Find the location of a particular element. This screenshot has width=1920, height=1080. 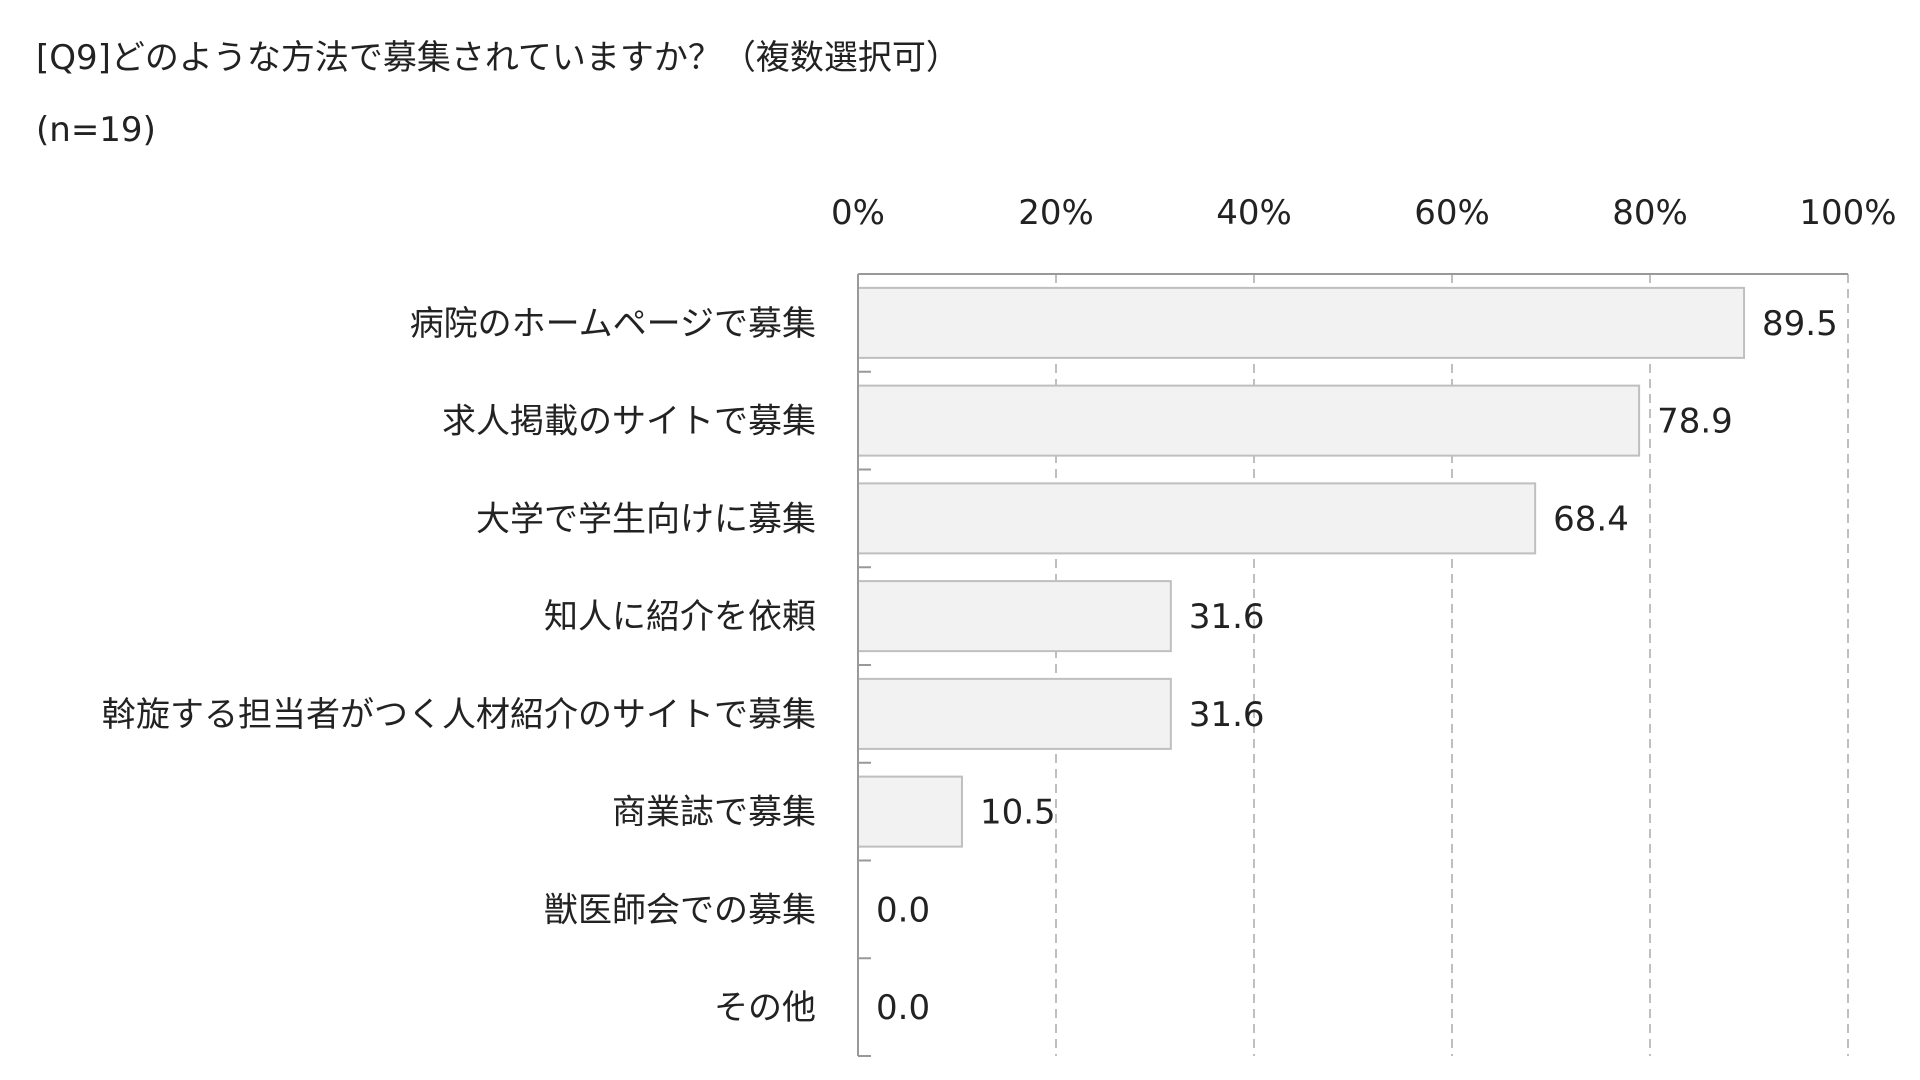

value-label: 10.5 is located at coordinates (1018, 813).